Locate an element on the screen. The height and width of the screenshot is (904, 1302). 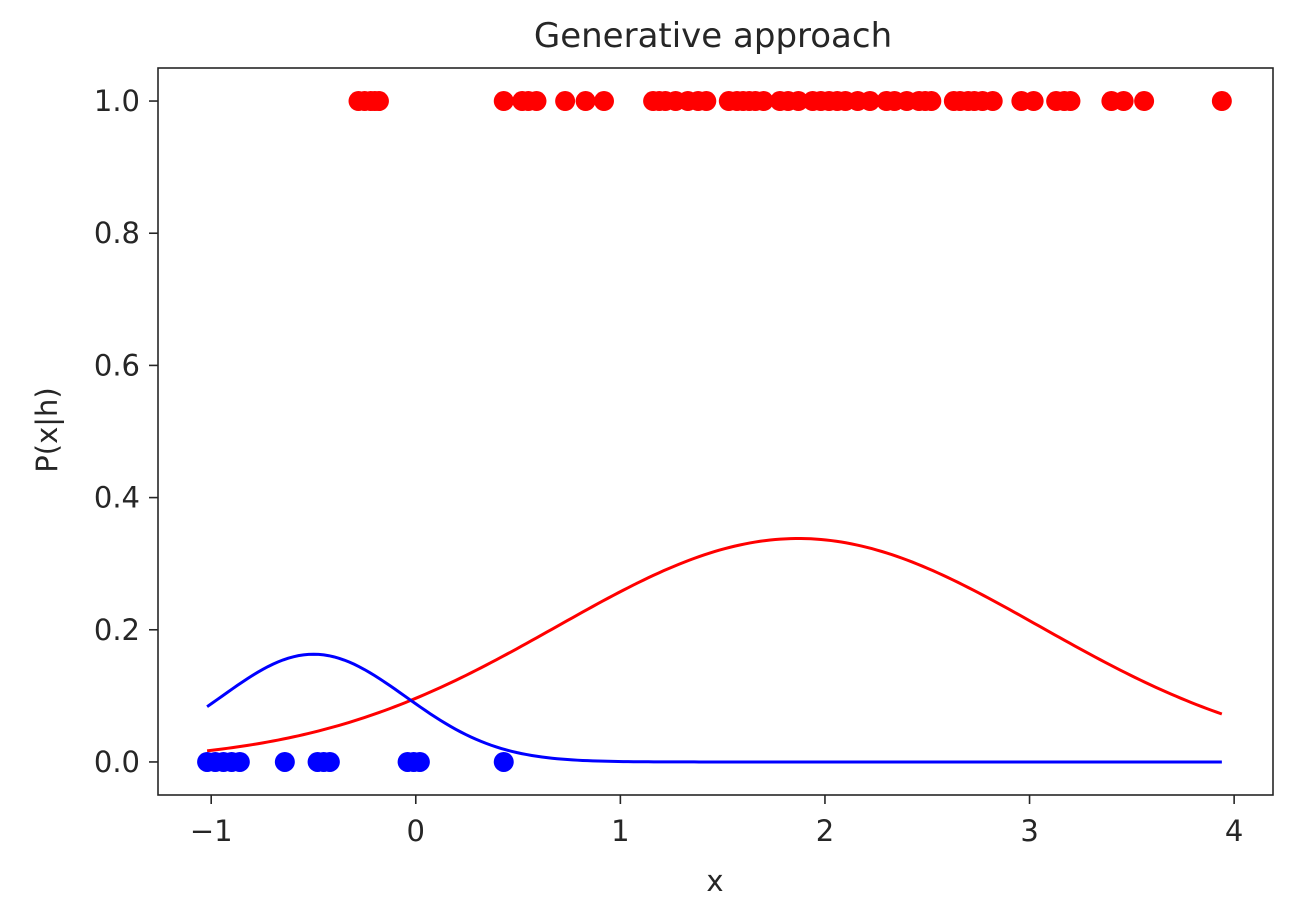
y-tick-label-4: 0.8 is located at coordinates (117, 233).